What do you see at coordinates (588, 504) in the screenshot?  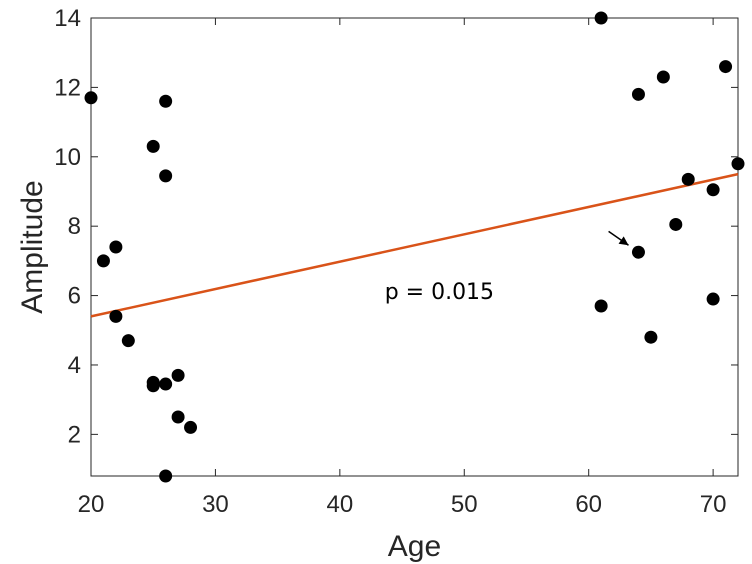 I see `x-tick-label: 60` at bounding box center [588, 504].